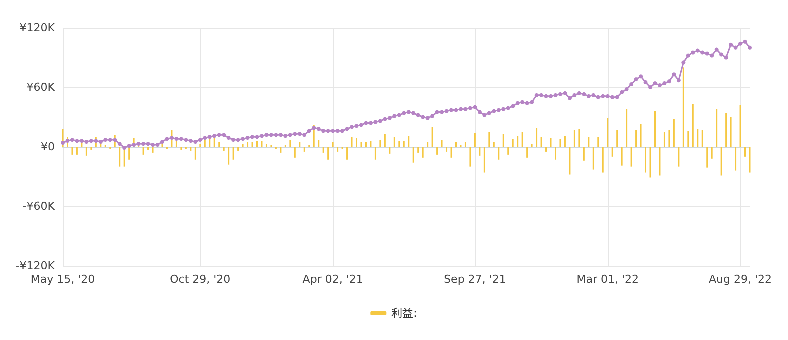 This screenshot has width=788, height=340. I want to click on legend-label: 利益:, so click(405, 313).